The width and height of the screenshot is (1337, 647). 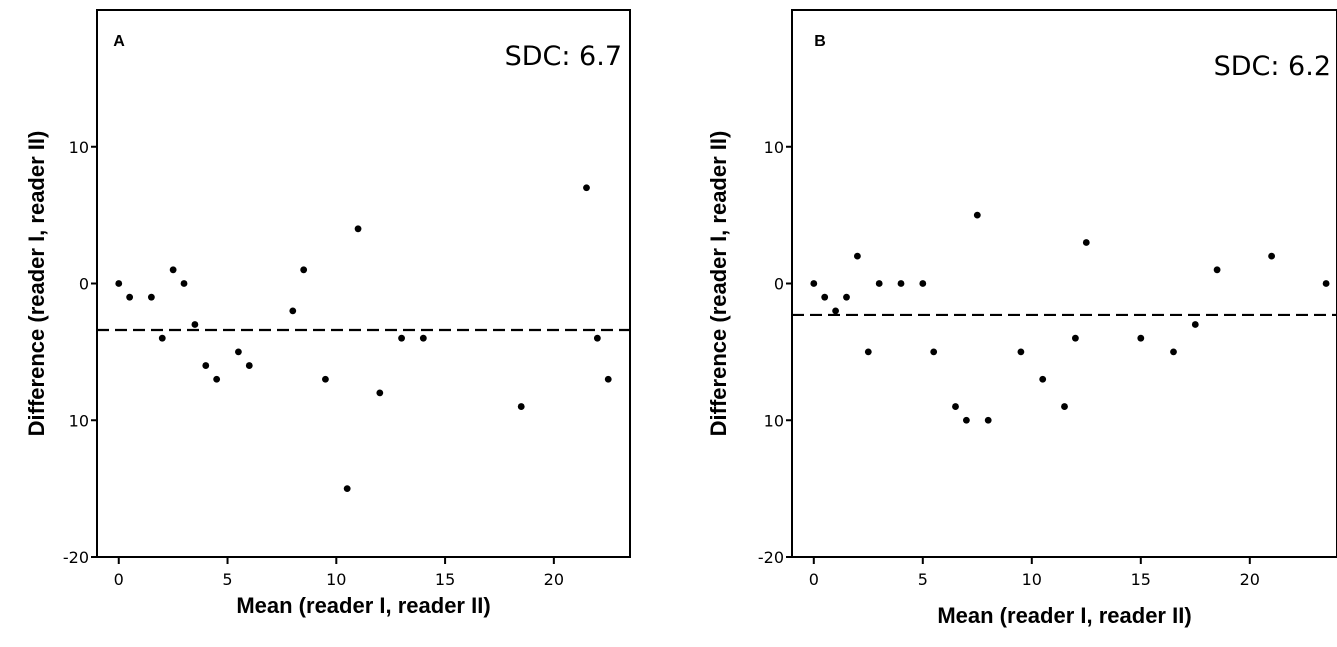 What do you see at coordinates (36, 284) in the screenshot?
I see `y-axis-label-a: Difference (reader I, reader II)` at bounding box center [36, 284].